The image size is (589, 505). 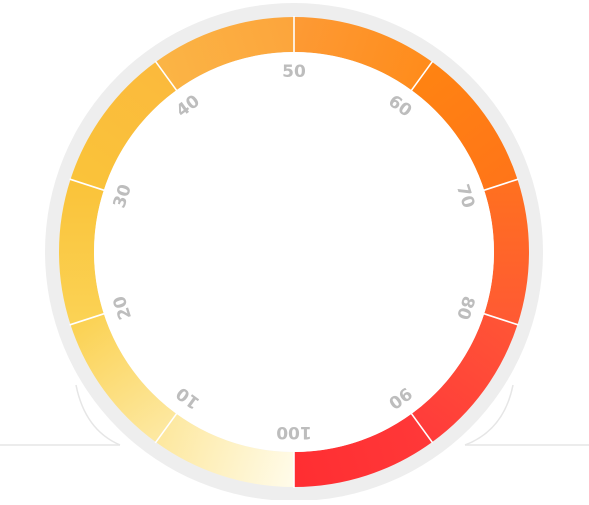 What do you see at coordinates (489, 415) in the screenshot?
I see `right-baseline-curve` at bounding box center [489, 415].